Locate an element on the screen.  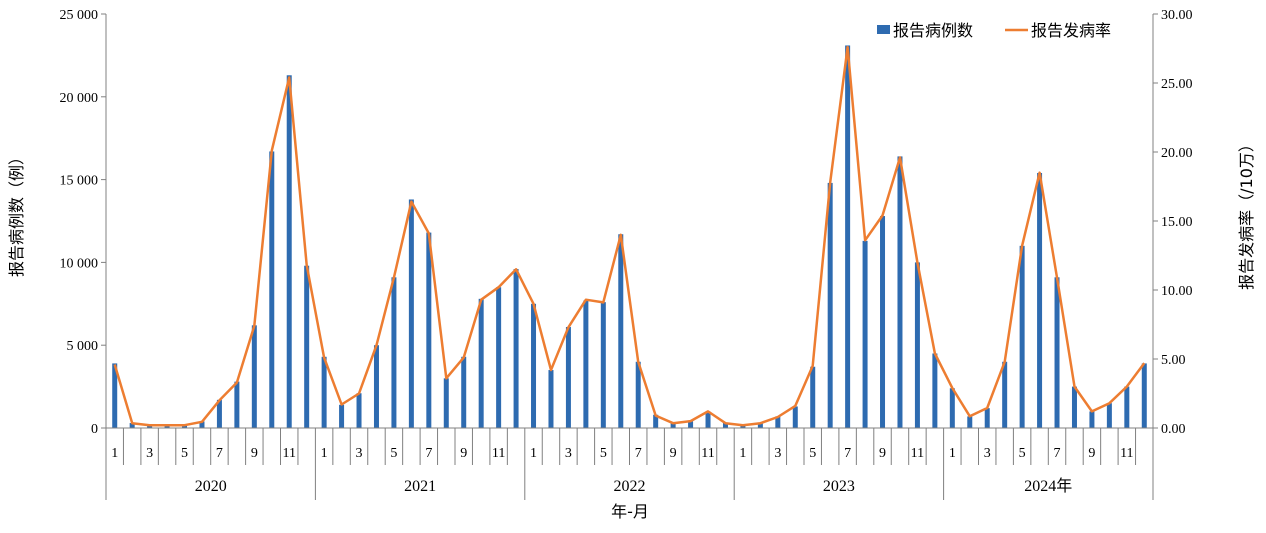
legend-line-label: 报告发病率 is located at coordinates (1071, 30).